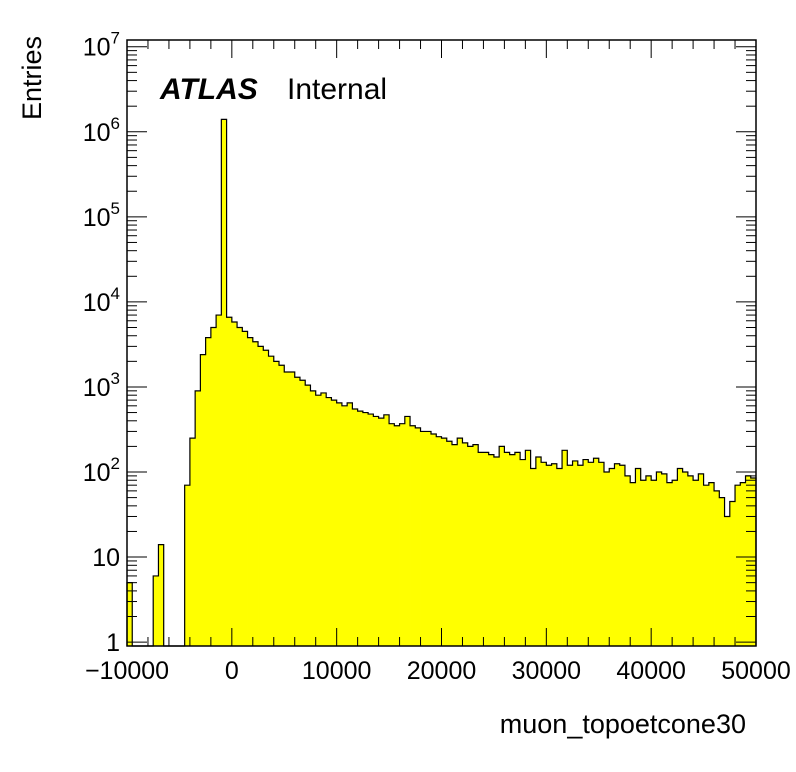 The height and width of the screenshot is (772, 796). Describe the element at coordinates (756, 671) in the screenshot. I see `x-tick-label: 50000` at that location.